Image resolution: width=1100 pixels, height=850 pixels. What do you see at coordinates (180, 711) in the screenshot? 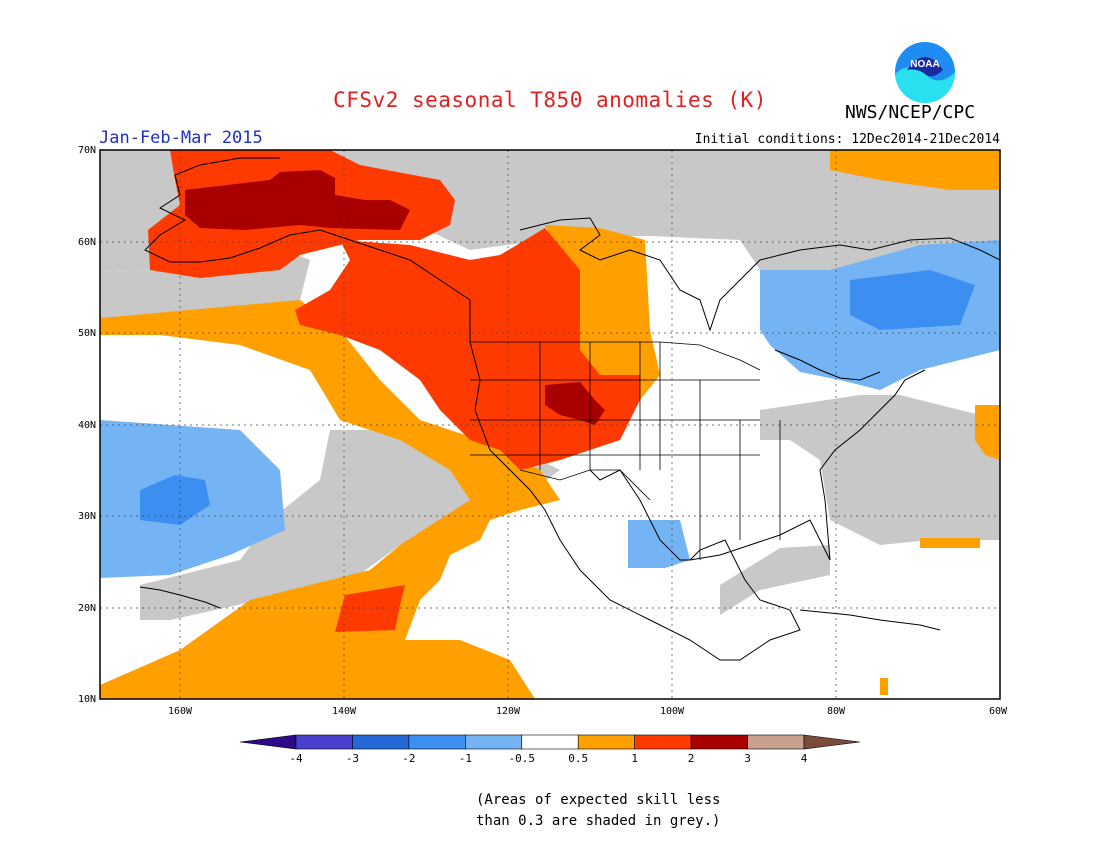
I see `lon-tick-label: 160W` at bounding box center [180, 711].